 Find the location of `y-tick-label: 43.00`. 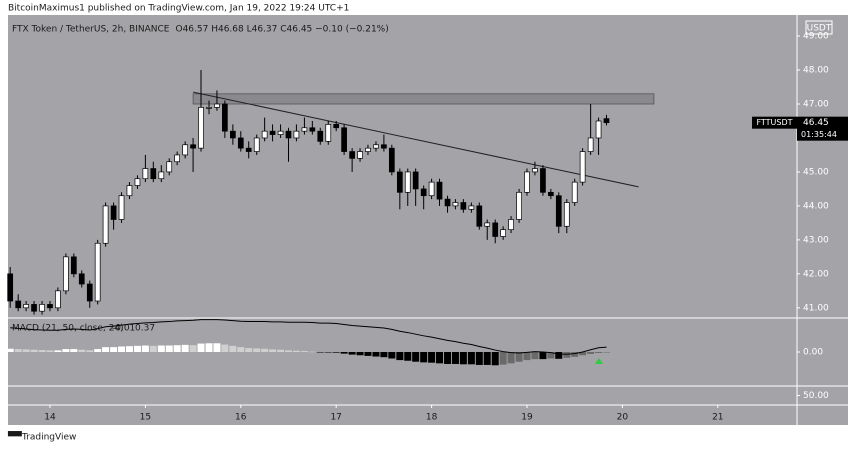

y-tick-label: 43.00 is located at coordinates (816, 240).